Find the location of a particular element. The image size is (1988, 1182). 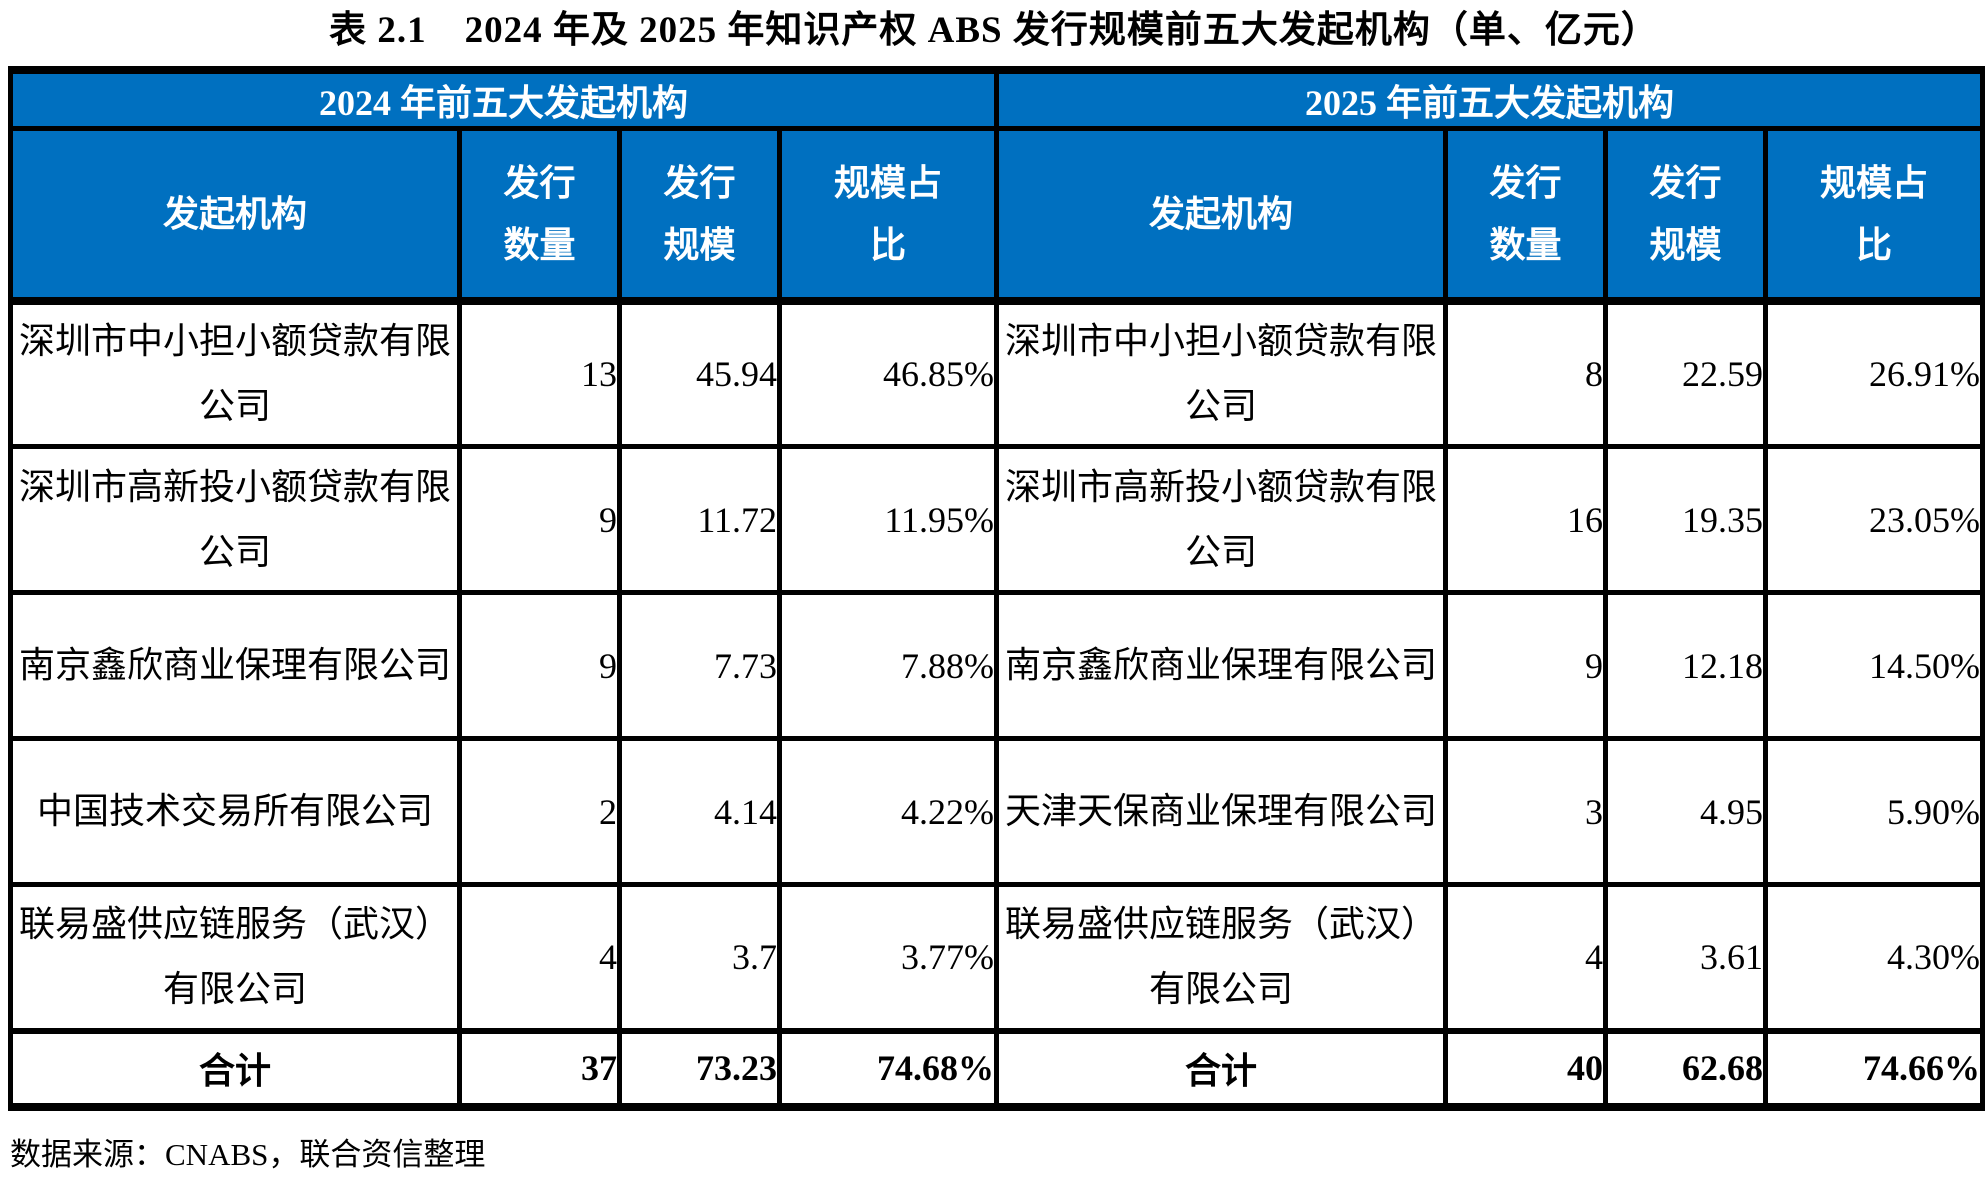

group-header-row: 2024 年前五大发起机构 2025 年前五大发起机构 is located at coordinates (996, 99).